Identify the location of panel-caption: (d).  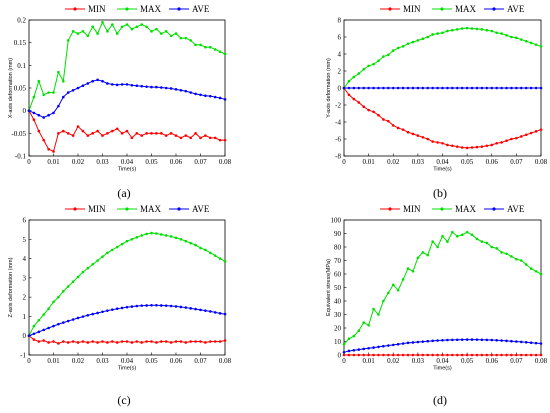
(440, 400).